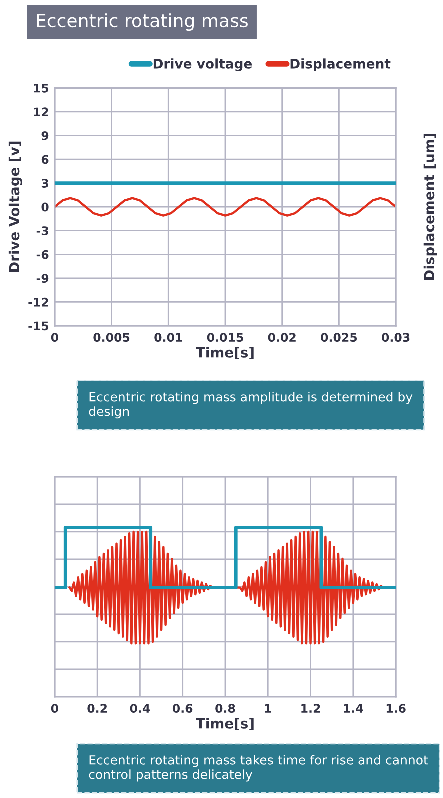  What do you see at coordinates (182, 709) in the screenshot?
I see `x-tick-label: 0.6` at bounding box center [182, 709].